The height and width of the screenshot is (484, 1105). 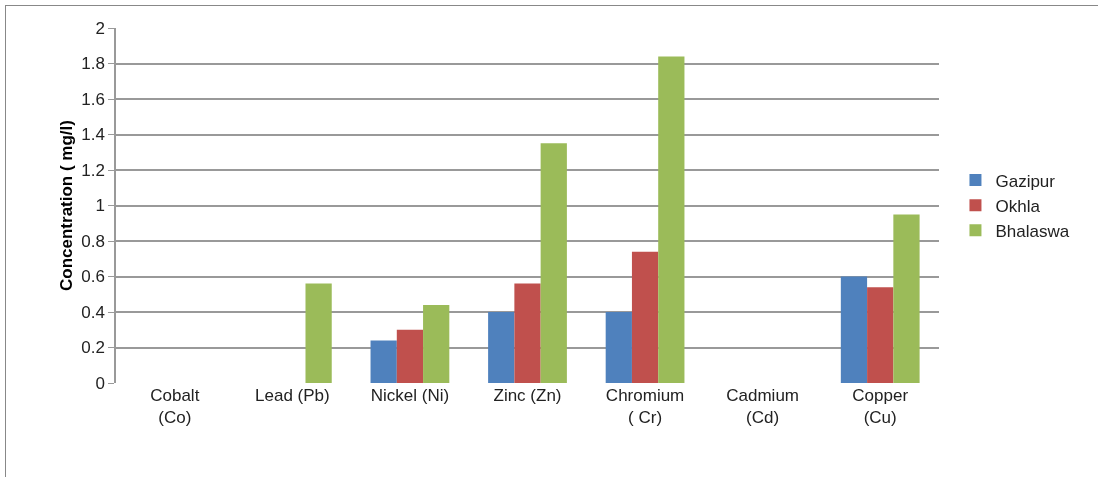 What do you see at coordinates (93, 99) in the screenshot?
I see `y-tick-label: 1.6` at bounding box center [93, 99].